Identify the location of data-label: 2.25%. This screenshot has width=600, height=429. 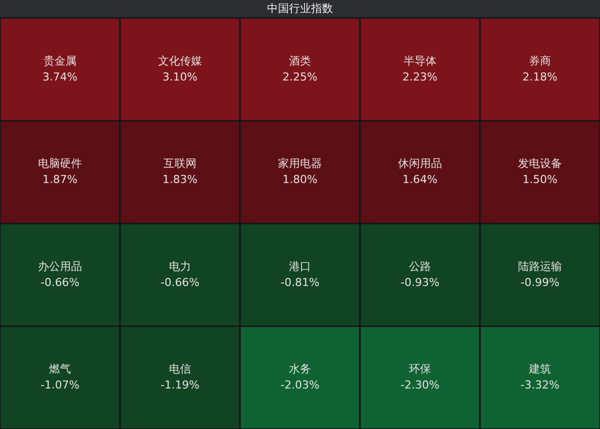
(300, 77).